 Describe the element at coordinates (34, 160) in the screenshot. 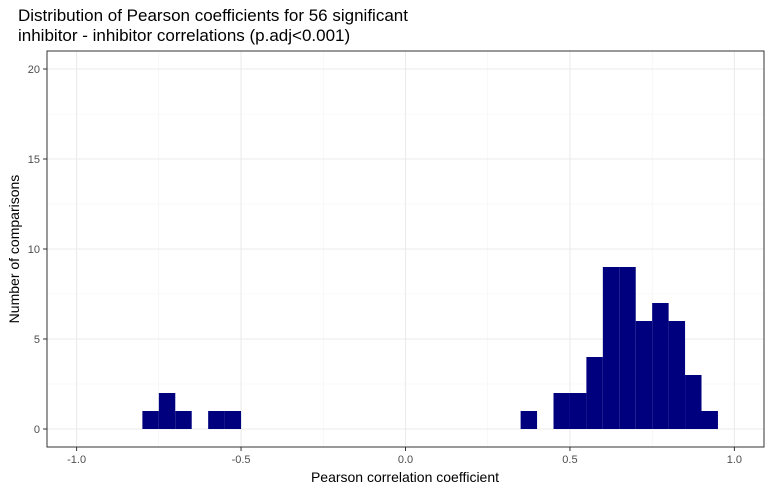

I see `y-tick-label: 15` at that location.